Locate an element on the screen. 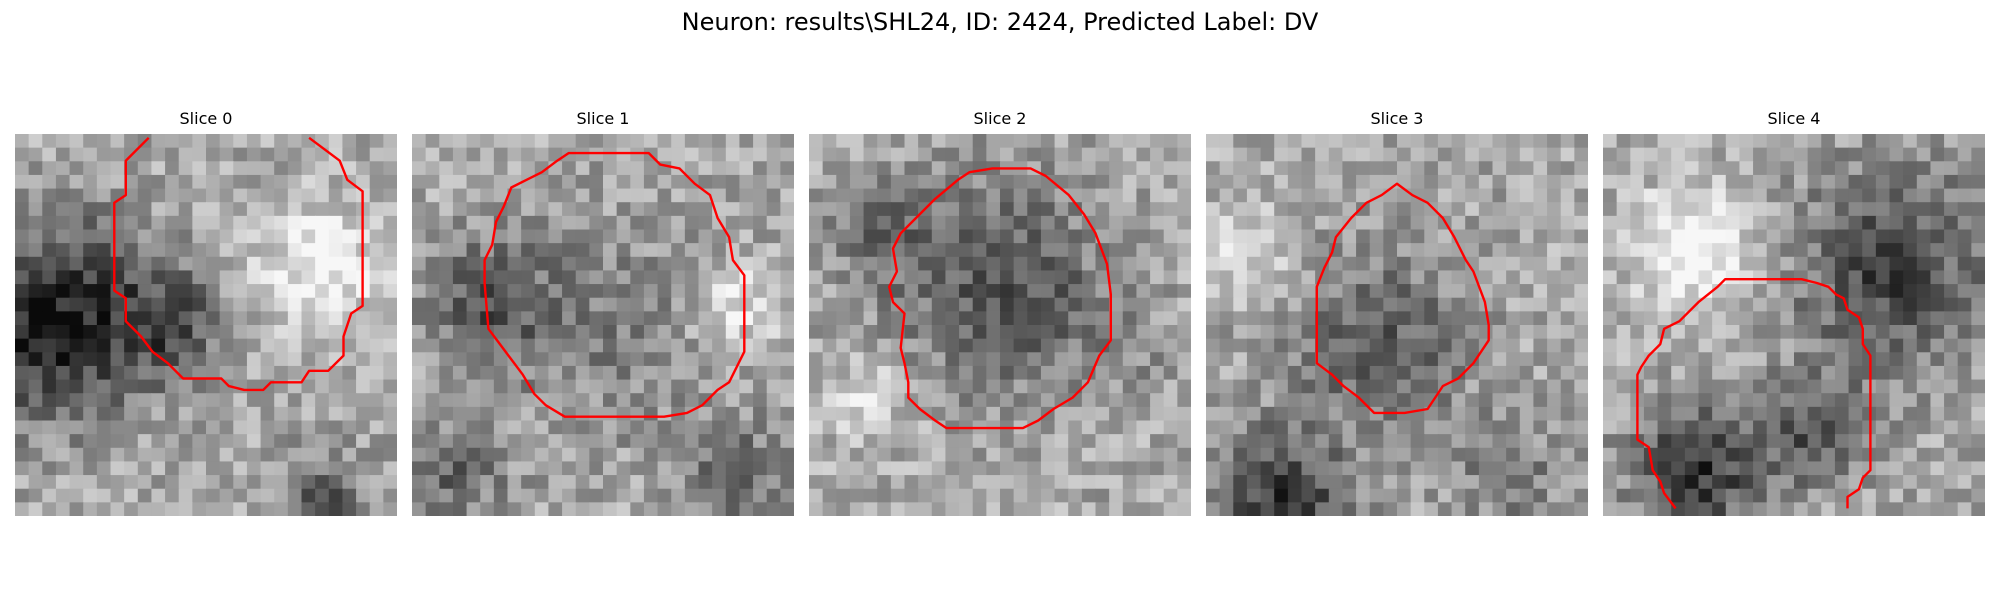 The width and height of the screenshot is (2000, 600). slice-title: Slice 2 is located at coordinates (1000, 118).